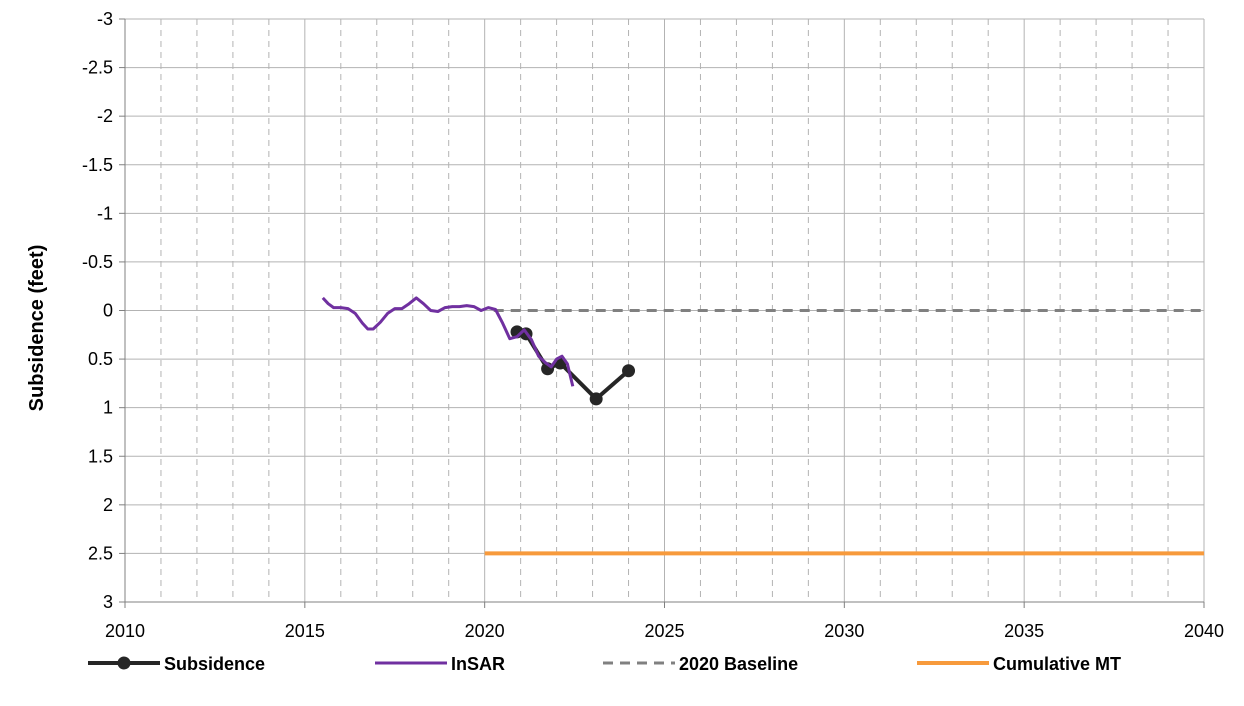  Describe the element at coordinates (448, 341) in the screenshot. I see `insar-line` at that location.